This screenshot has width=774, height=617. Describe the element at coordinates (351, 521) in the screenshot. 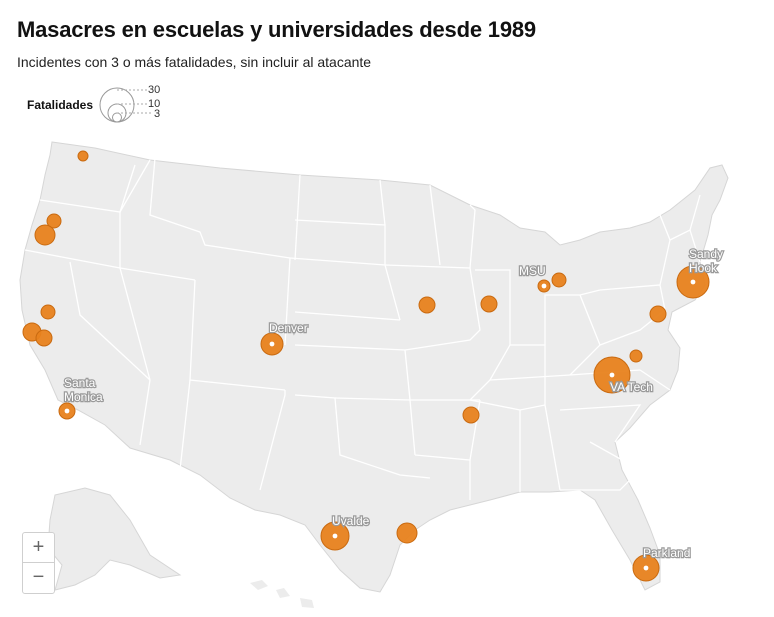

I see `label-uvalde: Uvalde` at that location.